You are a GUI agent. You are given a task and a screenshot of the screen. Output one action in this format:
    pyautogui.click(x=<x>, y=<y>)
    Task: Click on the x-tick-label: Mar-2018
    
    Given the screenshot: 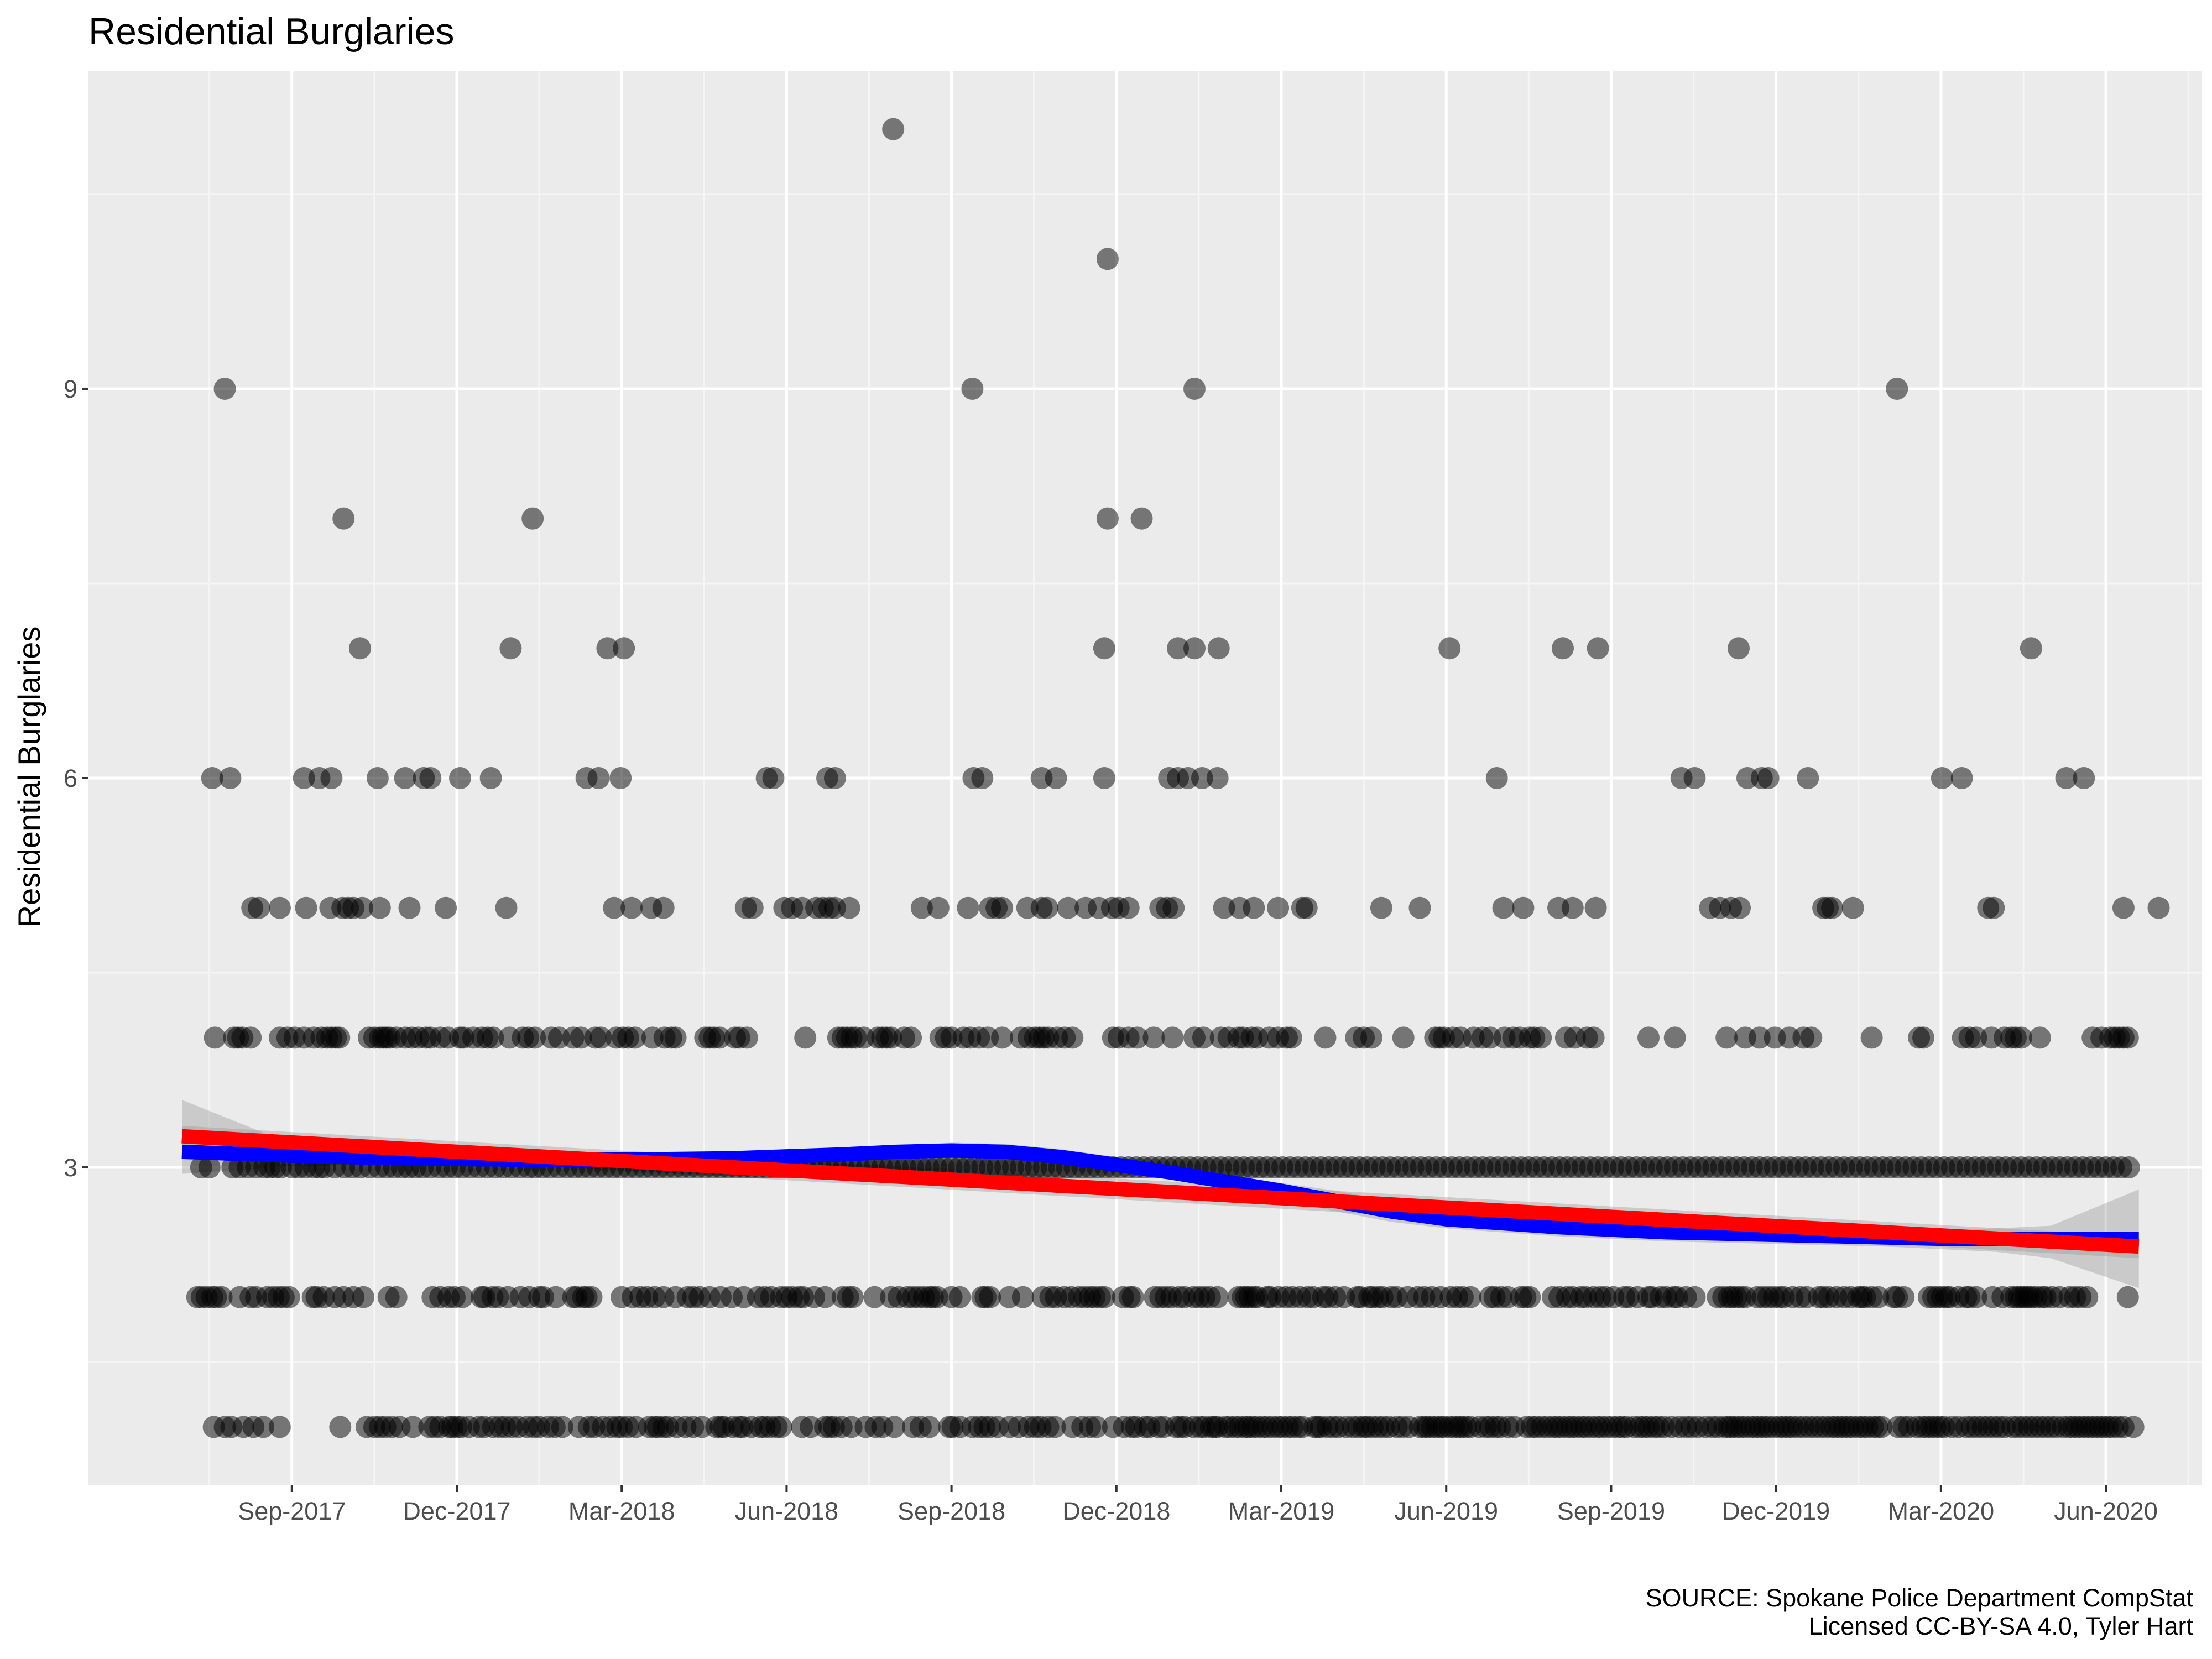 What is the action you would take?
    pyautogui.click(x=622, y=1511)
    